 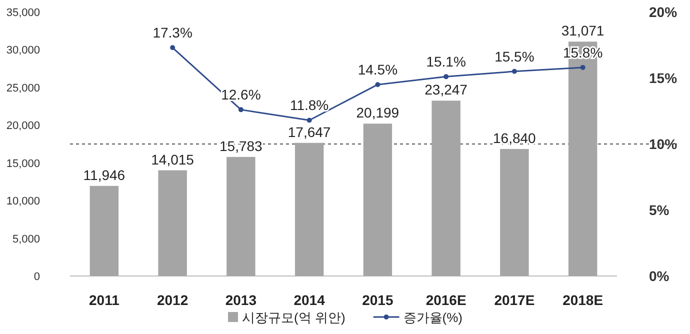 What do you see at coordinates (23, 202) in the screenshot?
I see `y-tick-label: 10,000` at bounding box center [23, 202].